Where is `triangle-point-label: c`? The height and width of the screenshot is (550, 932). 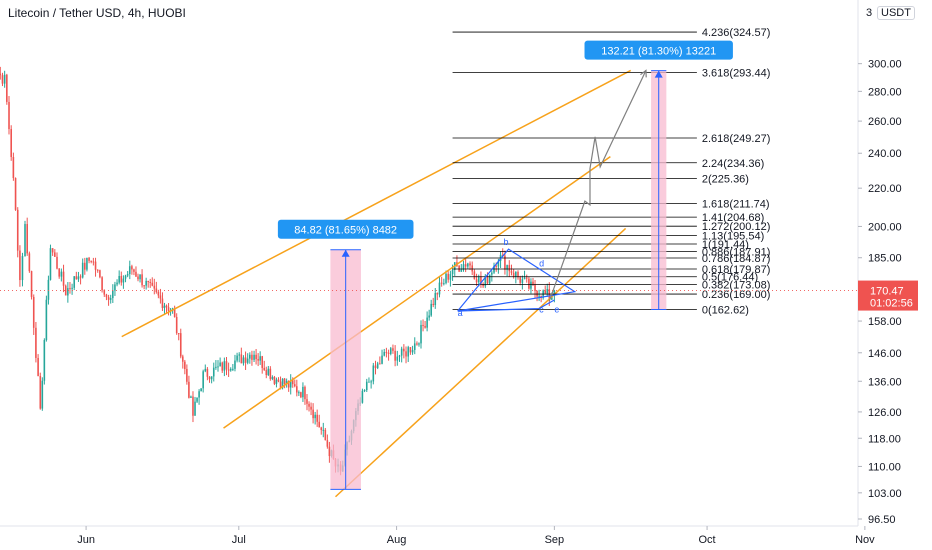 triangle-point-label: c is located at coordinates (541, 309).